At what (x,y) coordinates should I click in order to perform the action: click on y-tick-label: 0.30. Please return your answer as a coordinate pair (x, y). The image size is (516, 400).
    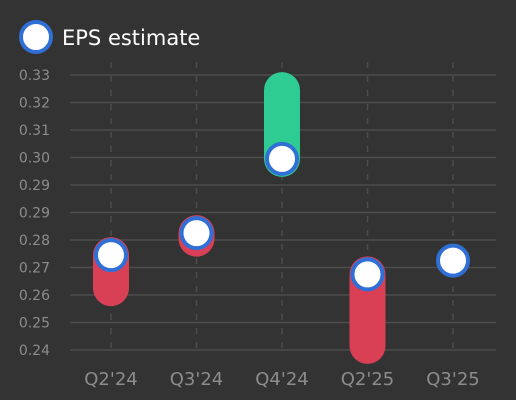
    Looking at the image, I should click on (34, 159).